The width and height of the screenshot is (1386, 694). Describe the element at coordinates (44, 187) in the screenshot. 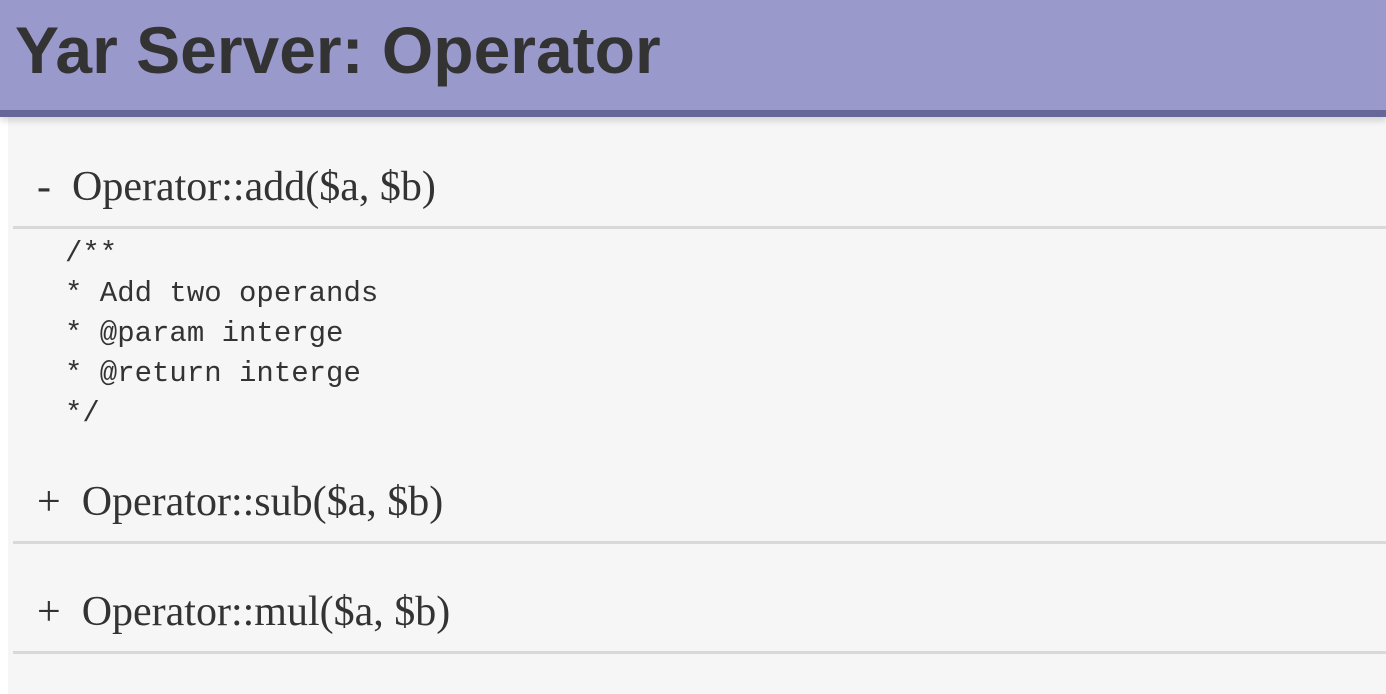

I see `method-toggle-button: -` at that location.